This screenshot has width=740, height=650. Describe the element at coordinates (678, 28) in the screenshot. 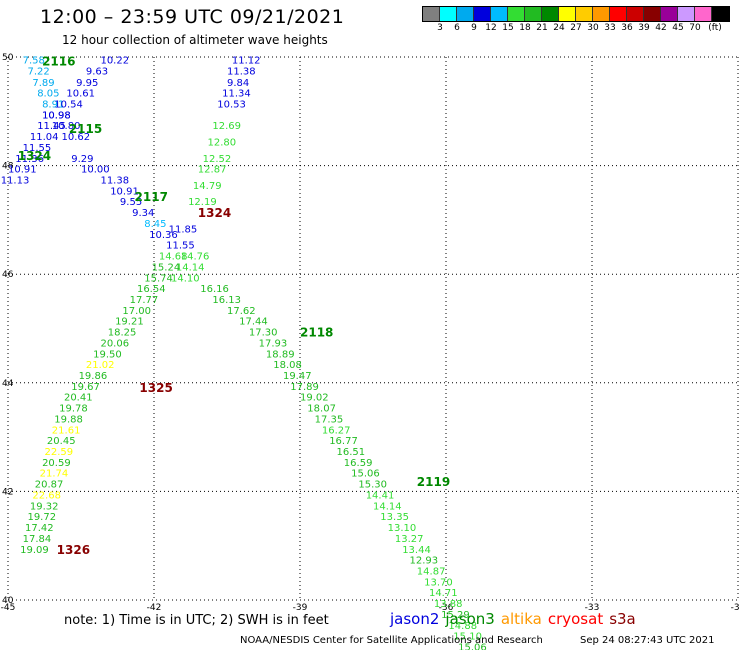

I see `legend-label: 45` at that location.